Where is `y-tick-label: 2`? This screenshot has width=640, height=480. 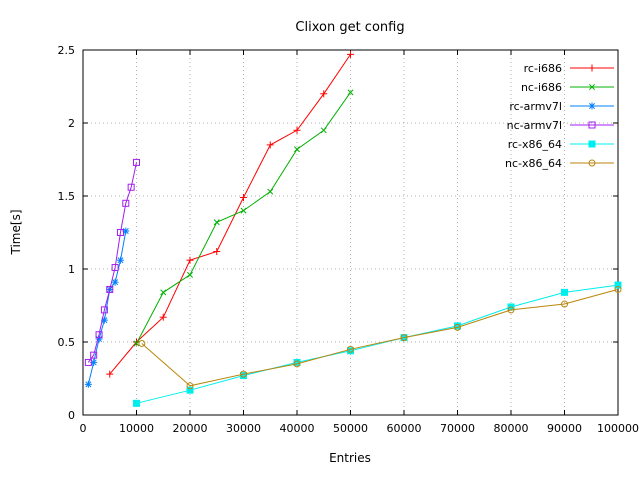
y-tick-label: 2 is located at coordinates (71, 123).